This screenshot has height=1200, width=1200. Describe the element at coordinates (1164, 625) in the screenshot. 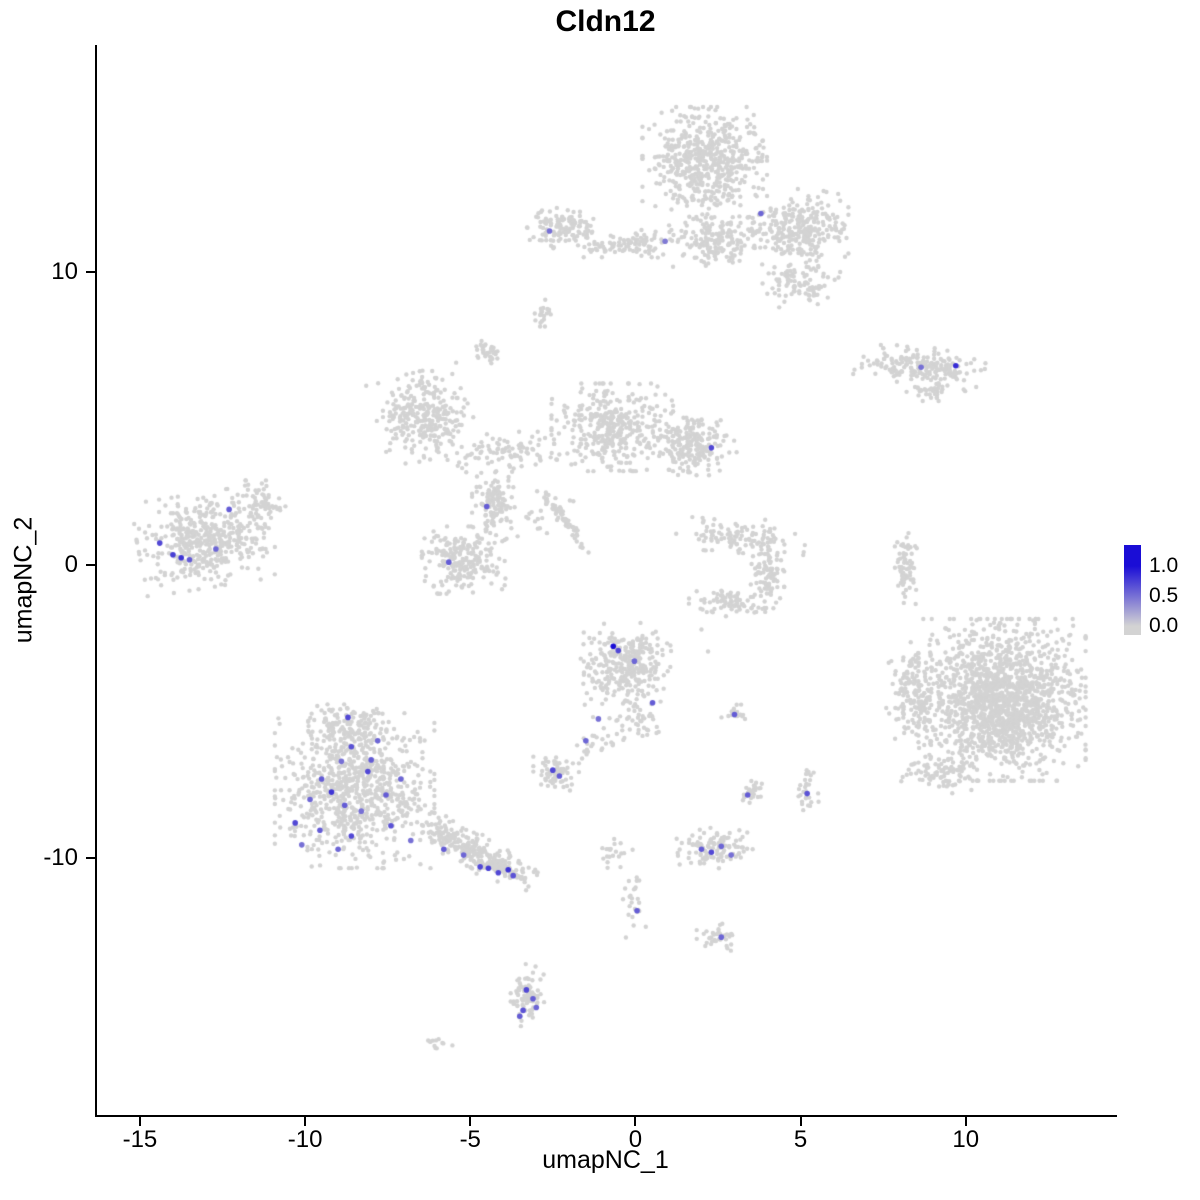

I see `legend-label: 0.0` at that location.